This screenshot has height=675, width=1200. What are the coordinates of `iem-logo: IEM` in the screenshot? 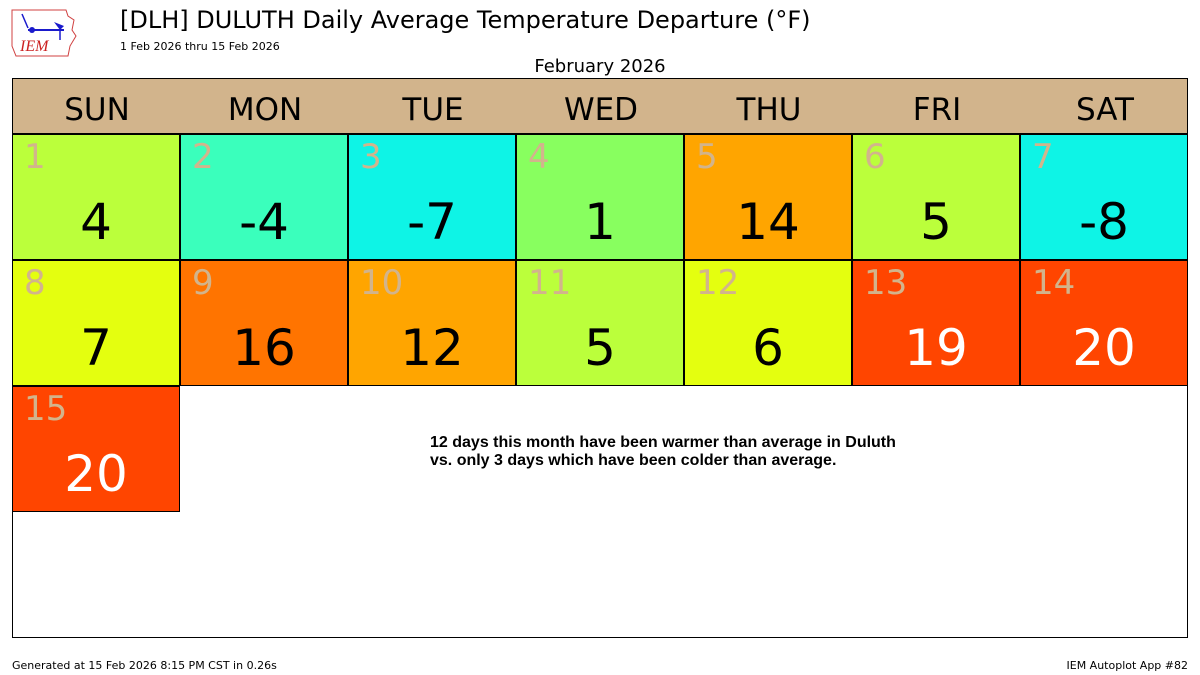 It's located at (44, 33).